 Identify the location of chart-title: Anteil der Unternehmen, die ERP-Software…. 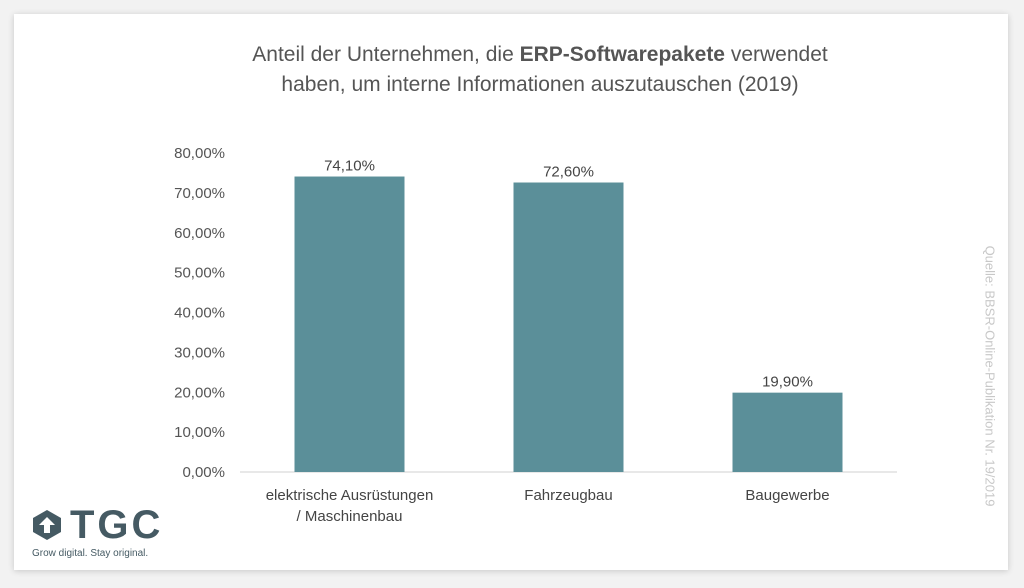
(540, 70).